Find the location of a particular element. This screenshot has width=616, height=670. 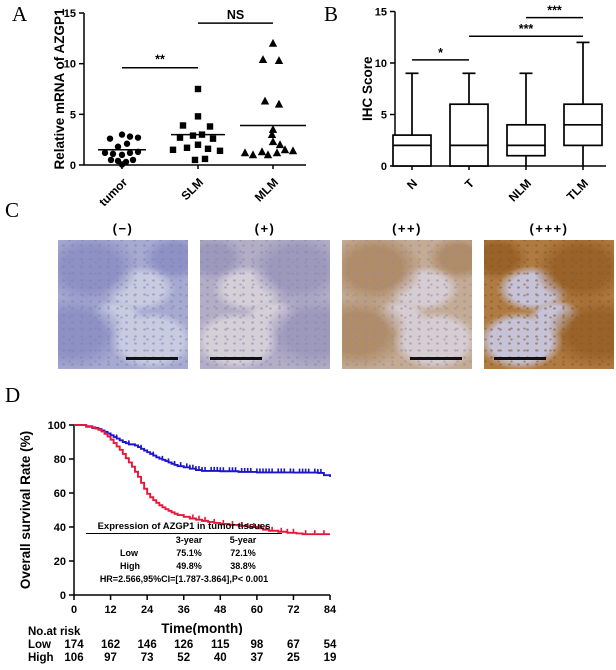

a-category-label: MLM is located at coordinates (266, 189).